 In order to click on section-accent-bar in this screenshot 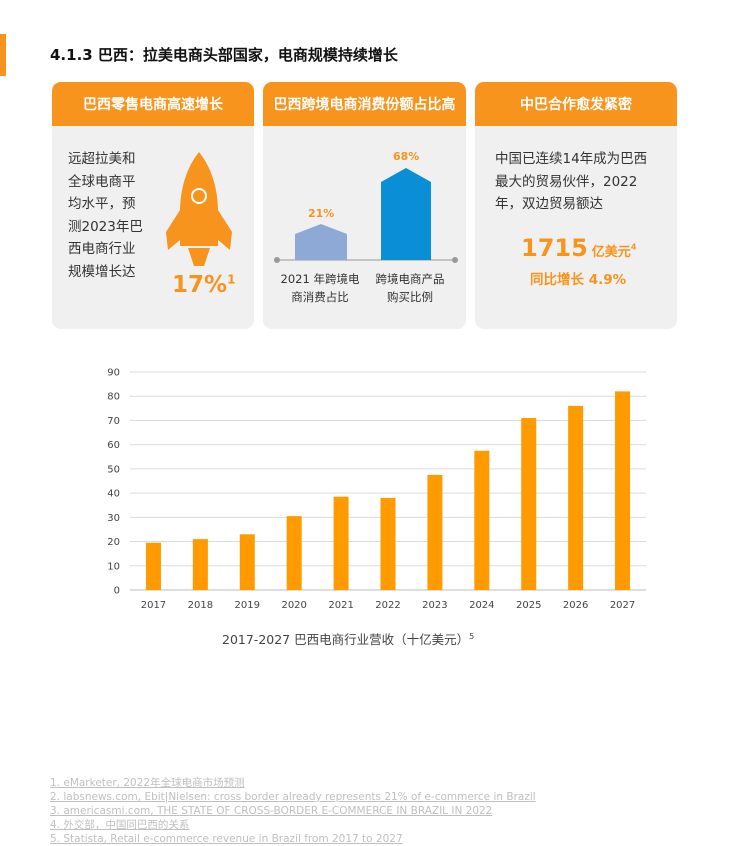, I will do `click(3, 55)`.